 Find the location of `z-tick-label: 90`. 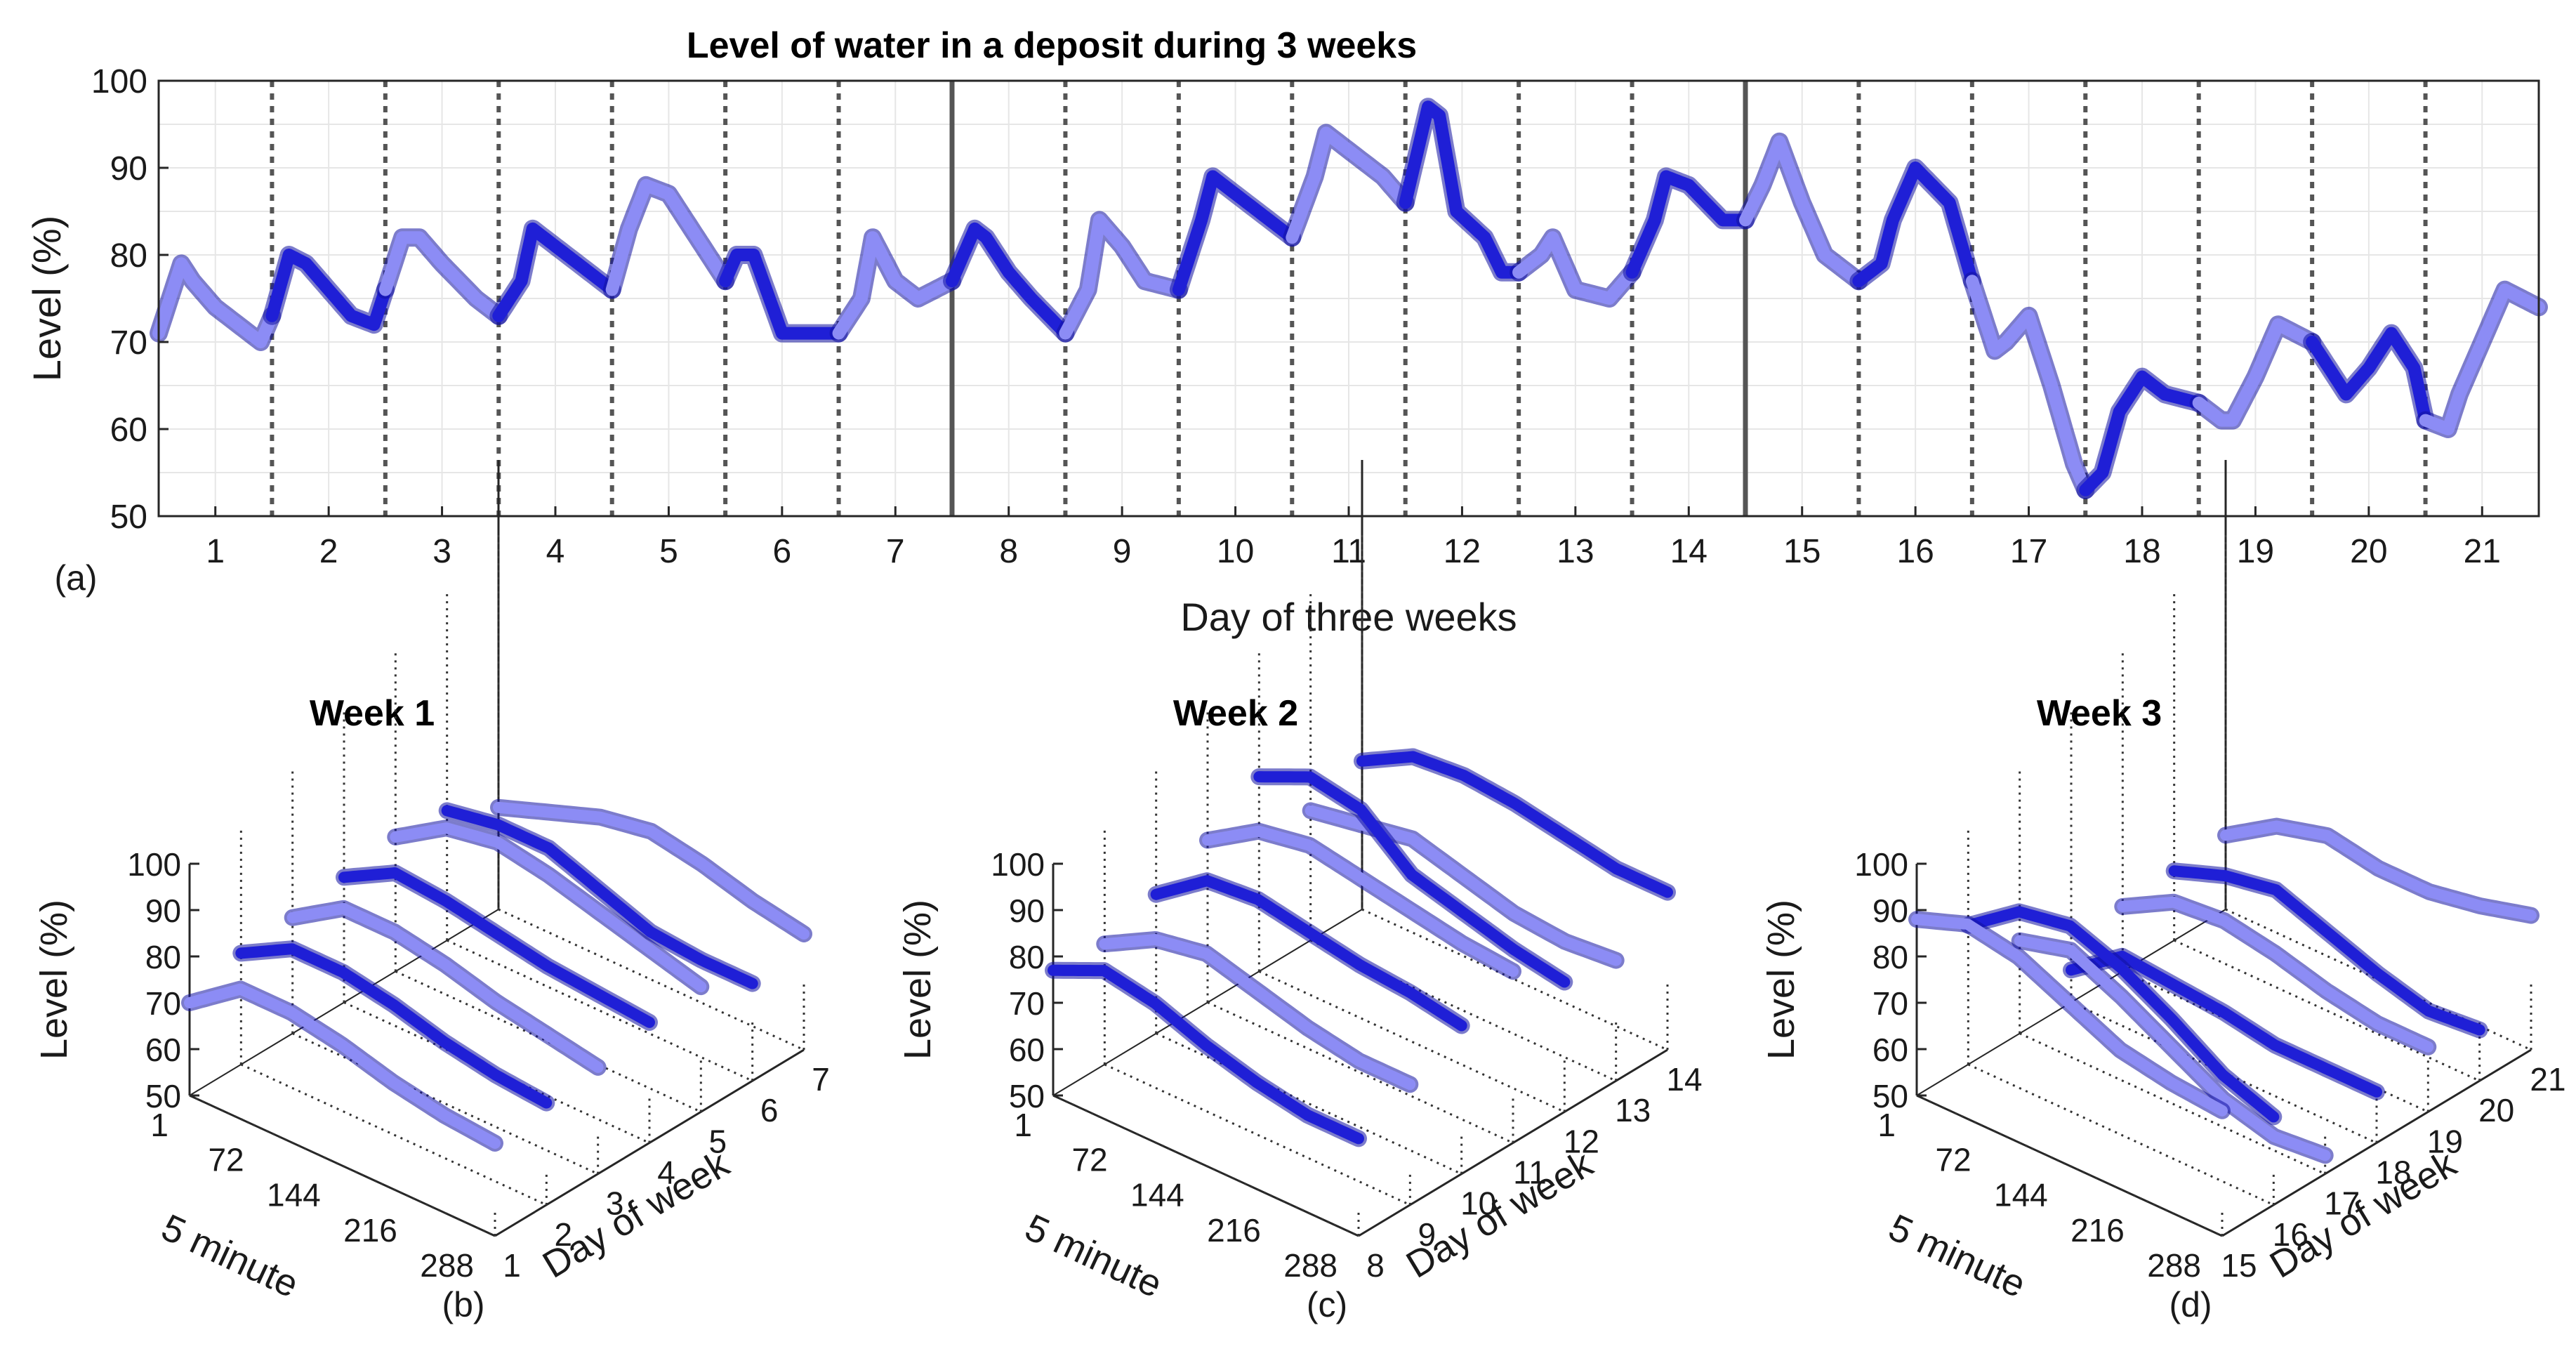

z-tick-label: 90 is located at coordinates (1027, 911).